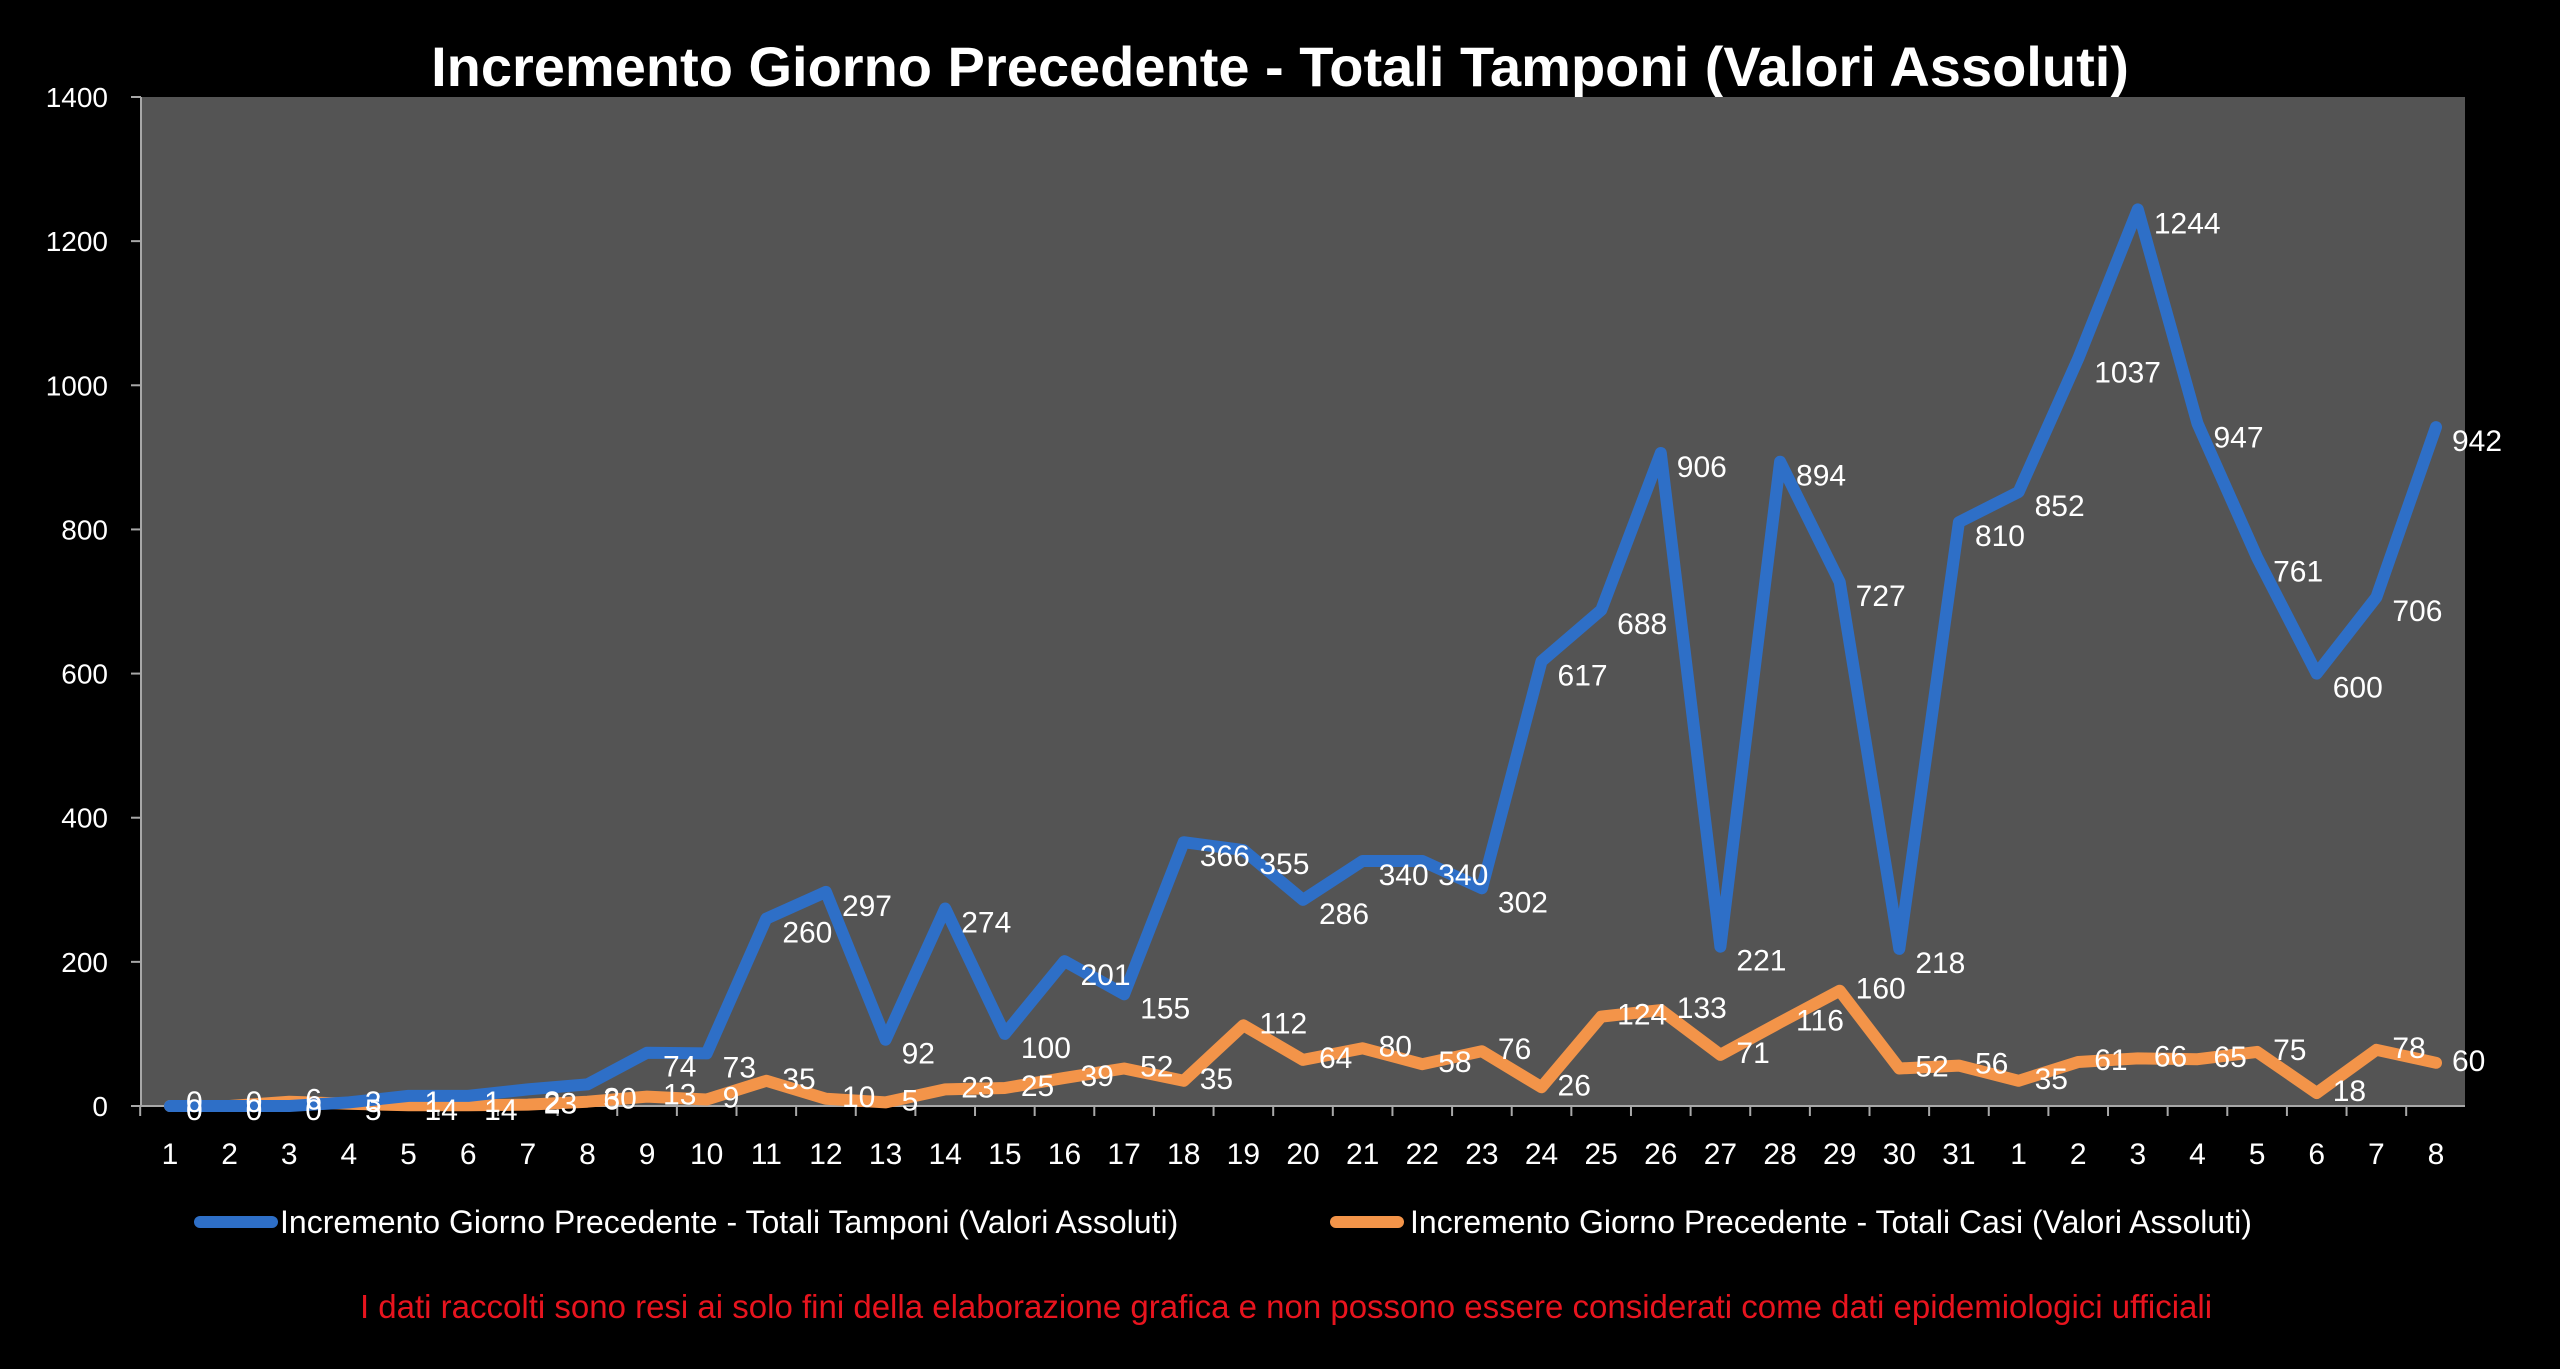 The width and height of the screenshot is (2560, 1369). What do you see at coordinates (1541, 1154) in the screenshot?
I see `x-tick-label: 24` at bounding box center [1541, 1154].